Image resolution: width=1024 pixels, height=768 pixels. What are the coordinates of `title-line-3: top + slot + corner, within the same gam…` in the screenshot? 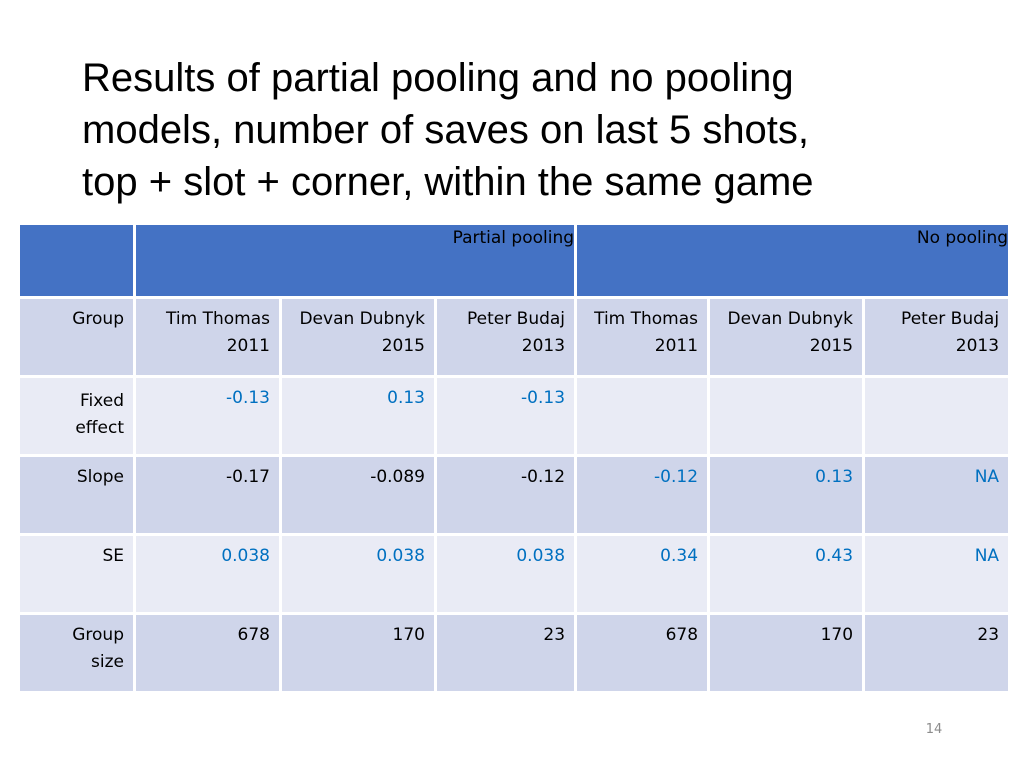 It's located at (448, 182).